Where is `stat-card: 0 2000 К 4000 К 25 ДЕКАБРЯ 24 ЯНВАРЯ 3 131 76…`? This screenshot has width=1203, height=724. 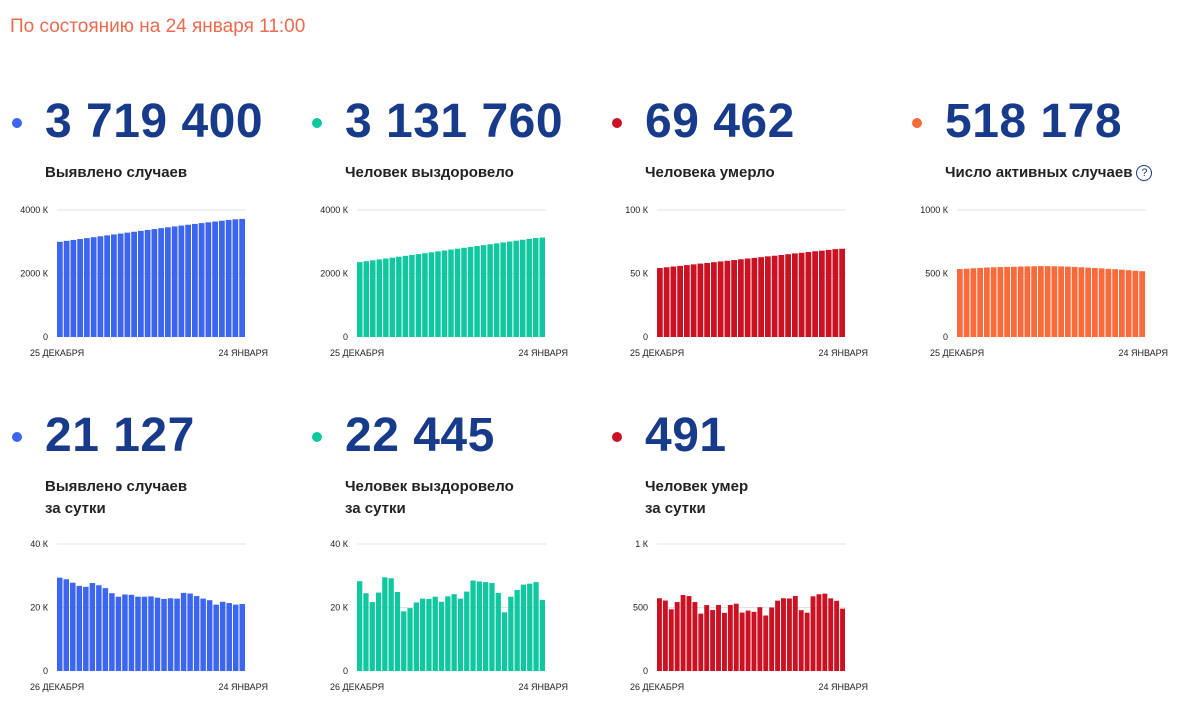 stat-card: 0 2000 К 4000 К 25 ДЕКАБРЯ 24 ЯНВАРЯ 3 131 76… is located at coordinates (450, 250).